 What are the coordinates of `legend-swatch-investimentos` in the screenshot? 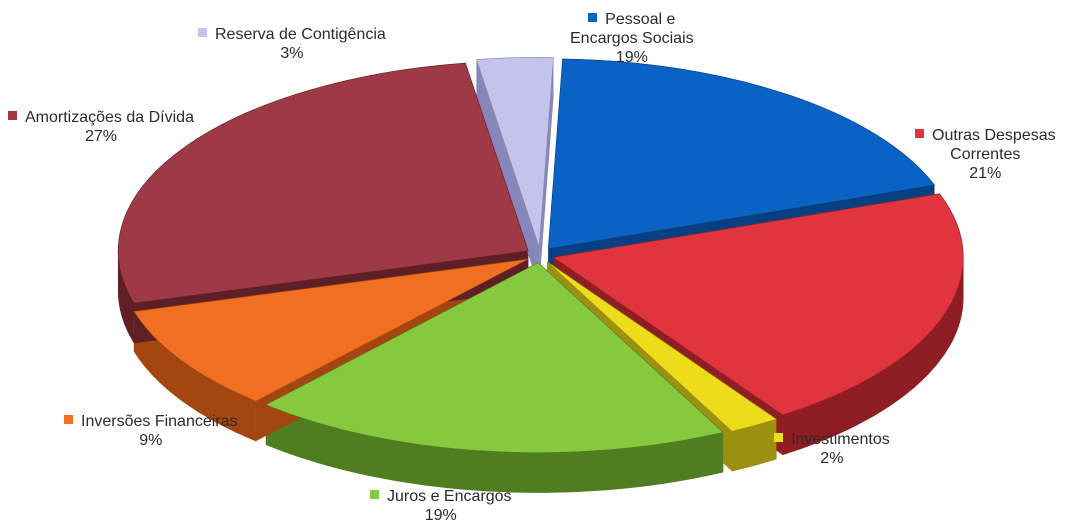 It's located at (778, 437).